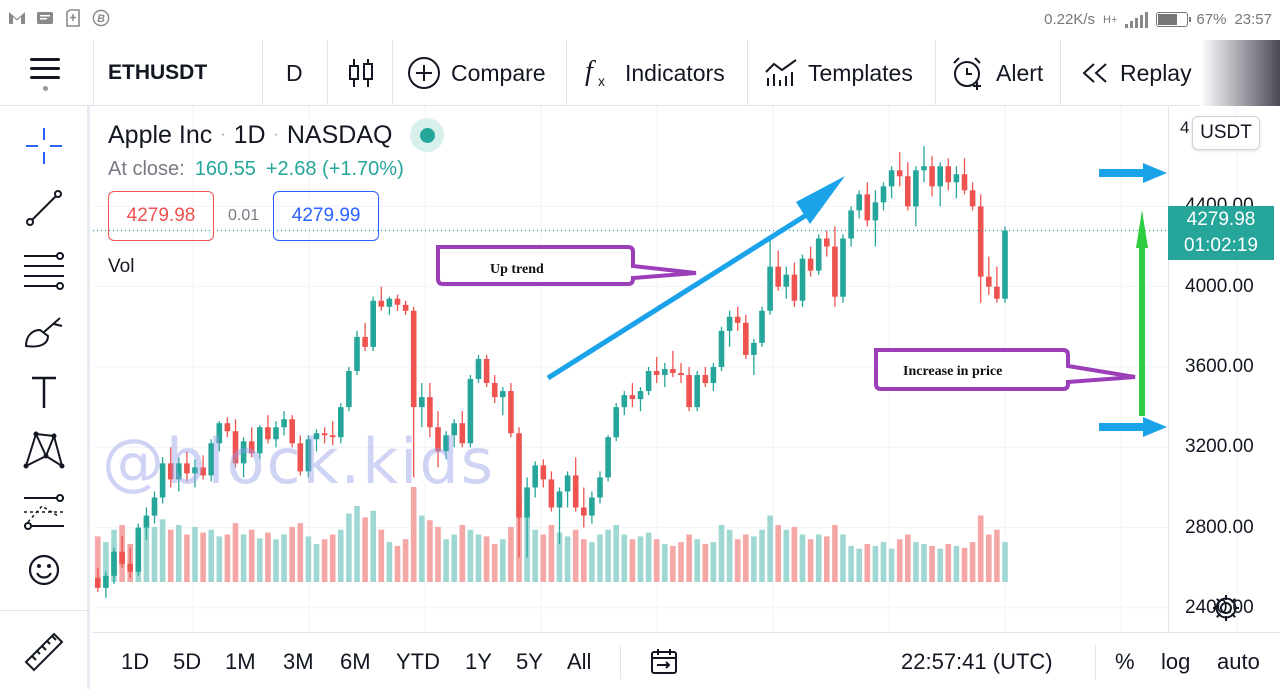 The image size is (1280, 689). What do you see at coordinates (996, 73) in the screenshot?
I see `alert-button: Alert` at bounding box center [996, 73].